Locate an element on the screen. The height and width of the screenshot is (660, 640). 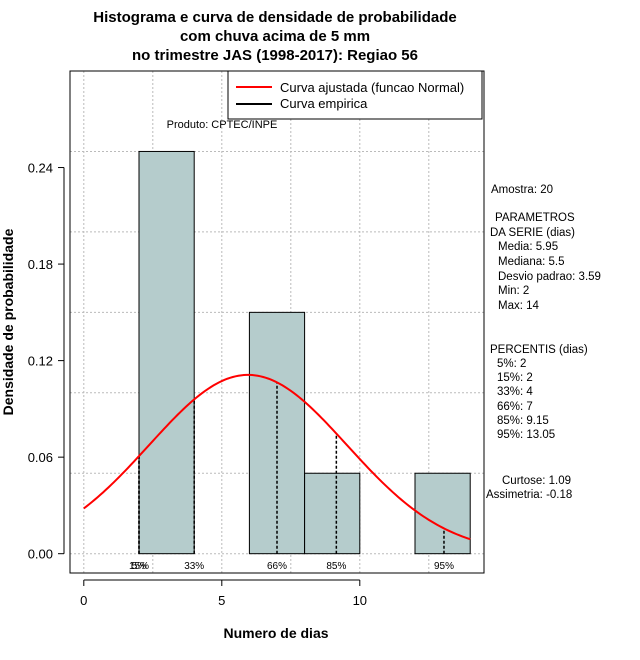
percentil-5: 5%: 2 is located at coordinates (511, 364).